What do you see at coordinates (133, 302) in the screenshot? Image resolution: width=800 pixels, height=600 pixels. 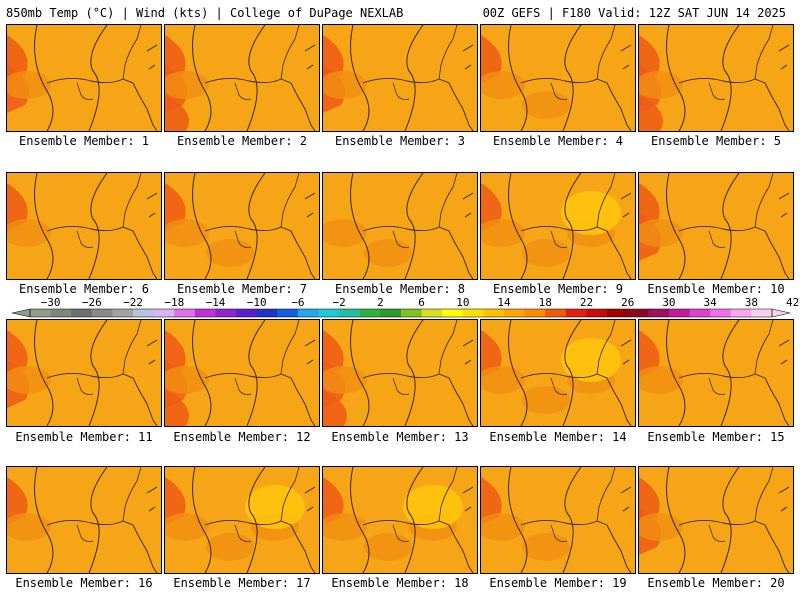 I see `colorbar-tick-label: −22` at bounding box center [133, 302].